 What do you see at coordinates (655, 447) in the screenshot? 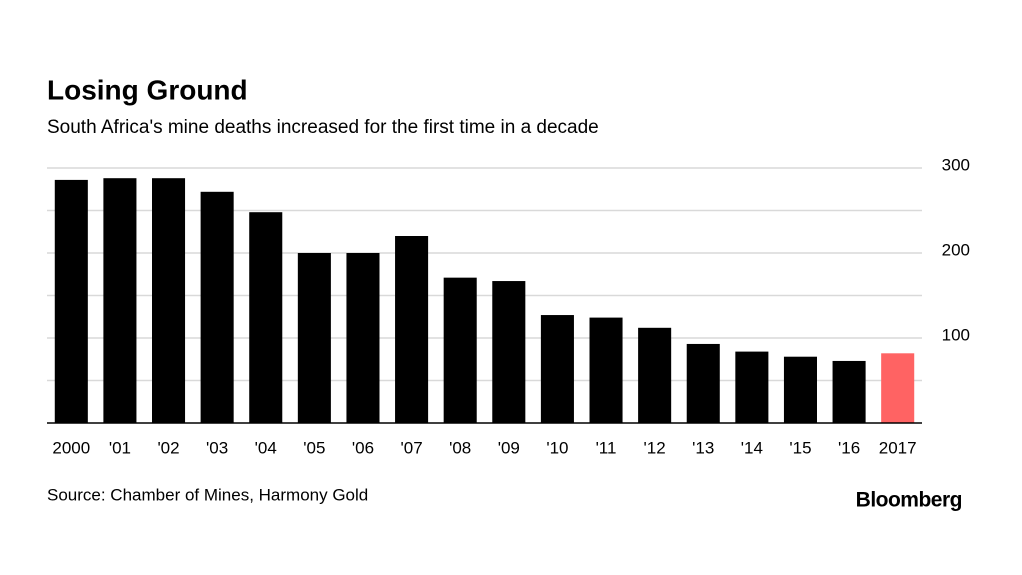
I see `x-tick-label: '12` at bounding box center [655, 447].